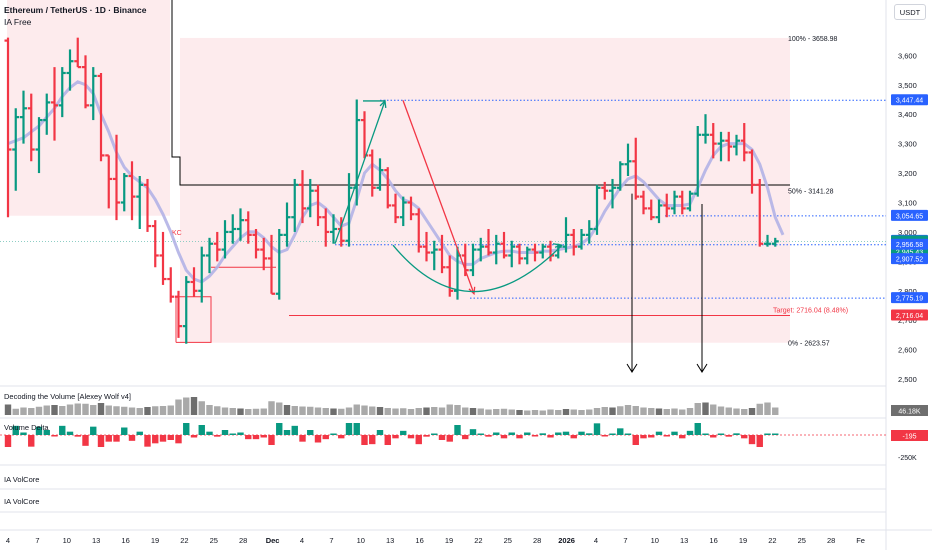 This screenshot has width=932, height=555. What do you see at coordinates (713, 540) in the screenshot?
I see `x-tick-label: 16` at bounding box center [713, 540].